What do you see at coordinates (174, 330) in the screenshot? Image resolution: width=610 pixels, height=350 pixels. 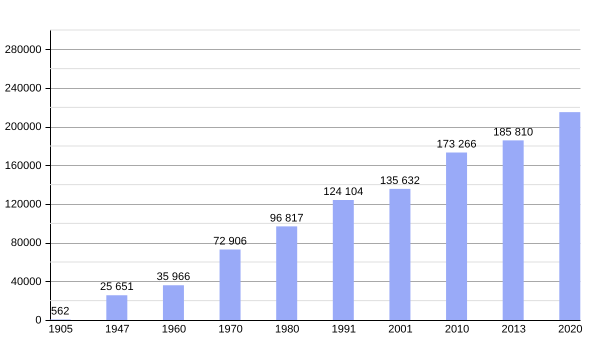 I see `x-tick-label: 1960` at bounding box center [174, 330].